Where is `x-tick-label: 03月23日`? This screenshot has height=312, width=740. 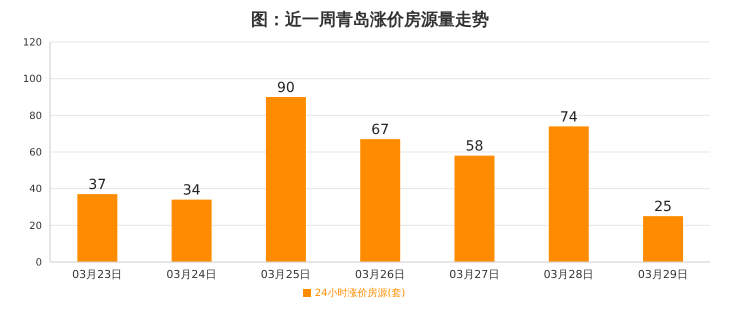 x-tick-label: 03月23日 is located at coordinates (97, 274).